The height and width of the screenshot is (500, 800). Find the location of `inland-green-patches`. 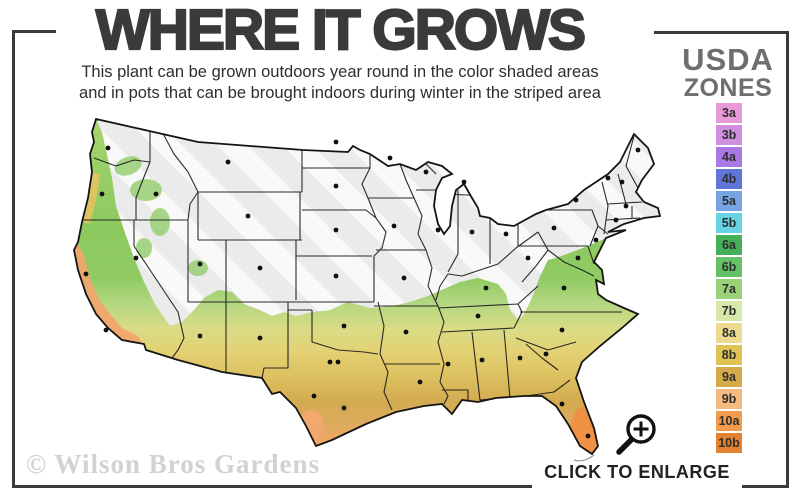

inland-green-patches is located at coordinates (161, 216).